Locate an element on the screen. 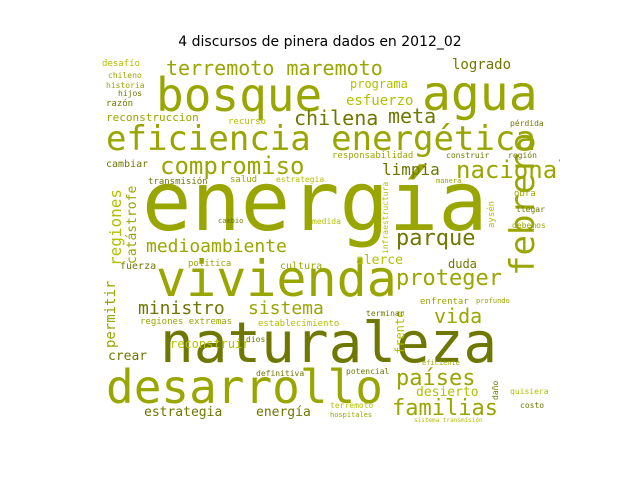  word-profundo: profundo is located at coordinates (493, 301).